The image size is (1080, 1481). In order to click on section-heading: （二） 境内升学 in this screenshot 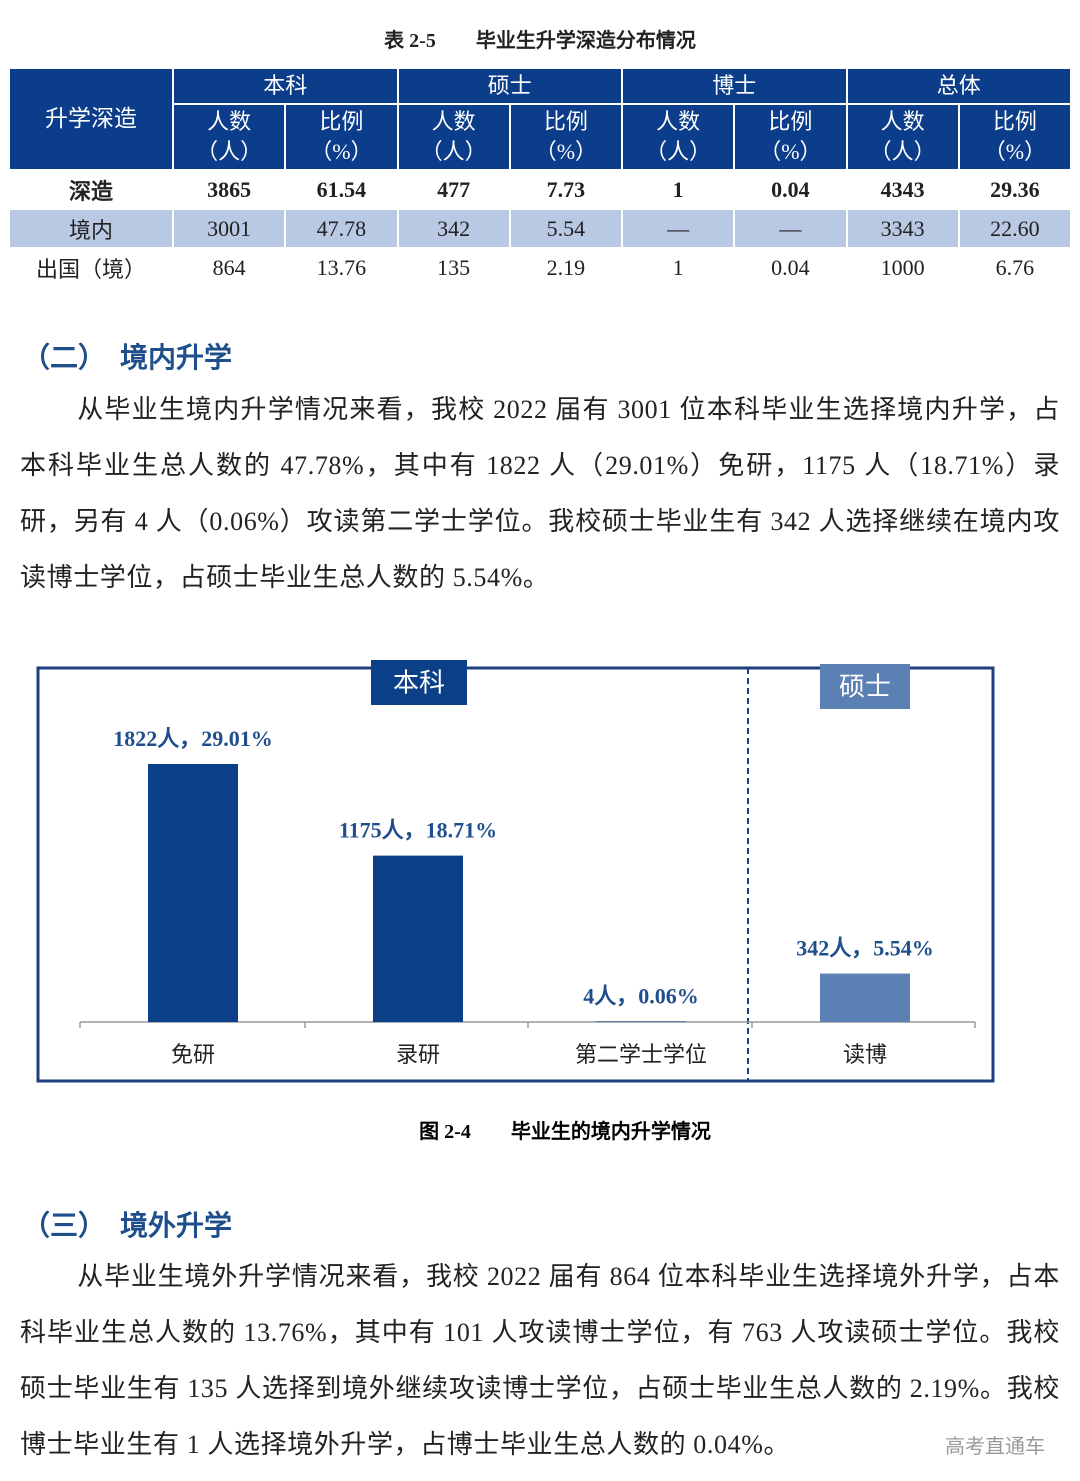, I will do `click(127, 358)`.